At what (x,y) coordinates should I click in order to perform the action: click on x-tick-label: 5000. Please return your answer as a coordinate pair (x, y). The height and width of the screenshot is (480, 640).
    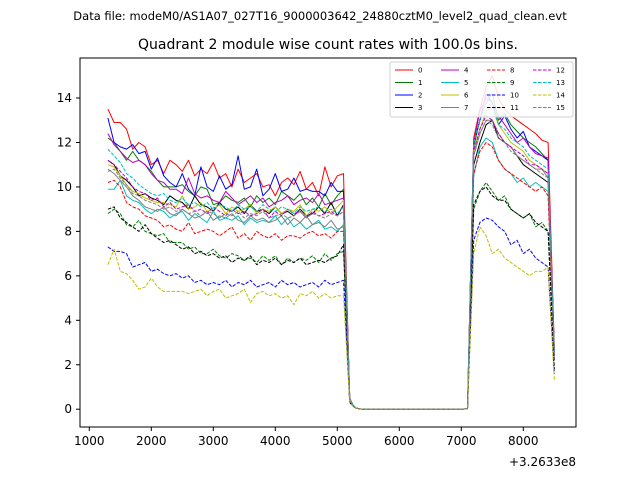
    Looking at the image, I should click on (337, 441).